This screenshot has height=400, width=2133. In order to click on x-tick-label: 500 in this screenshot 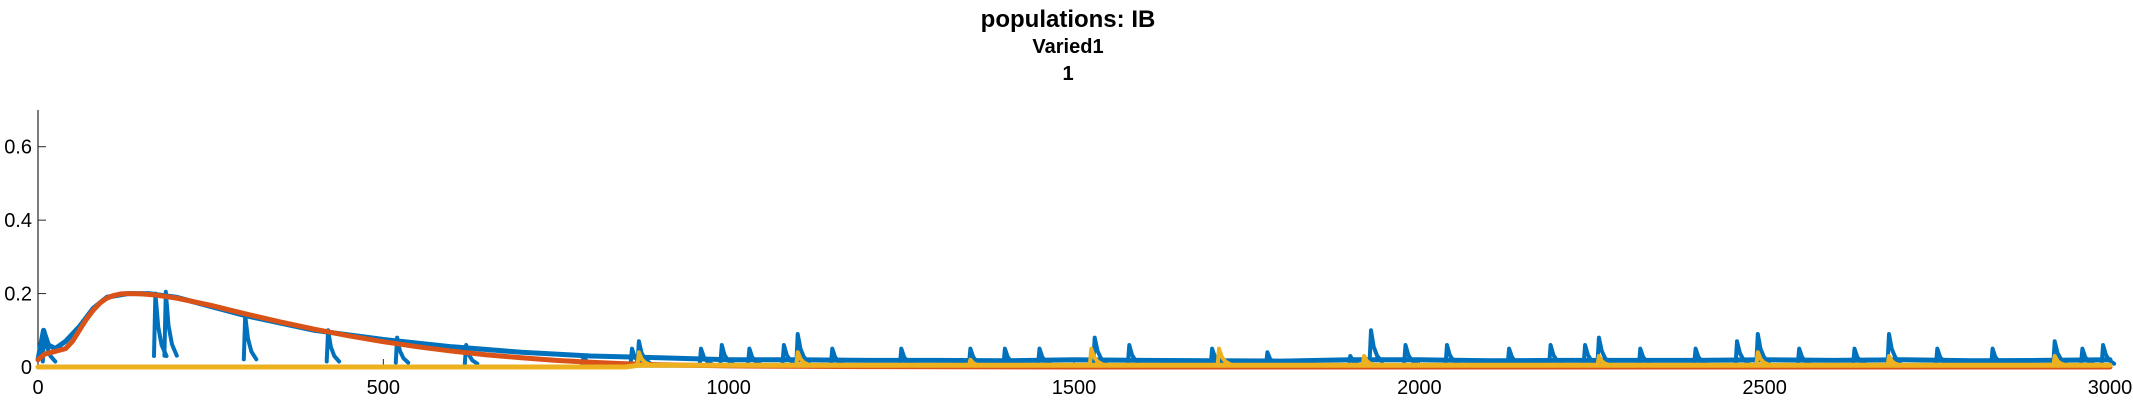, I will do `click(383, 388)`.